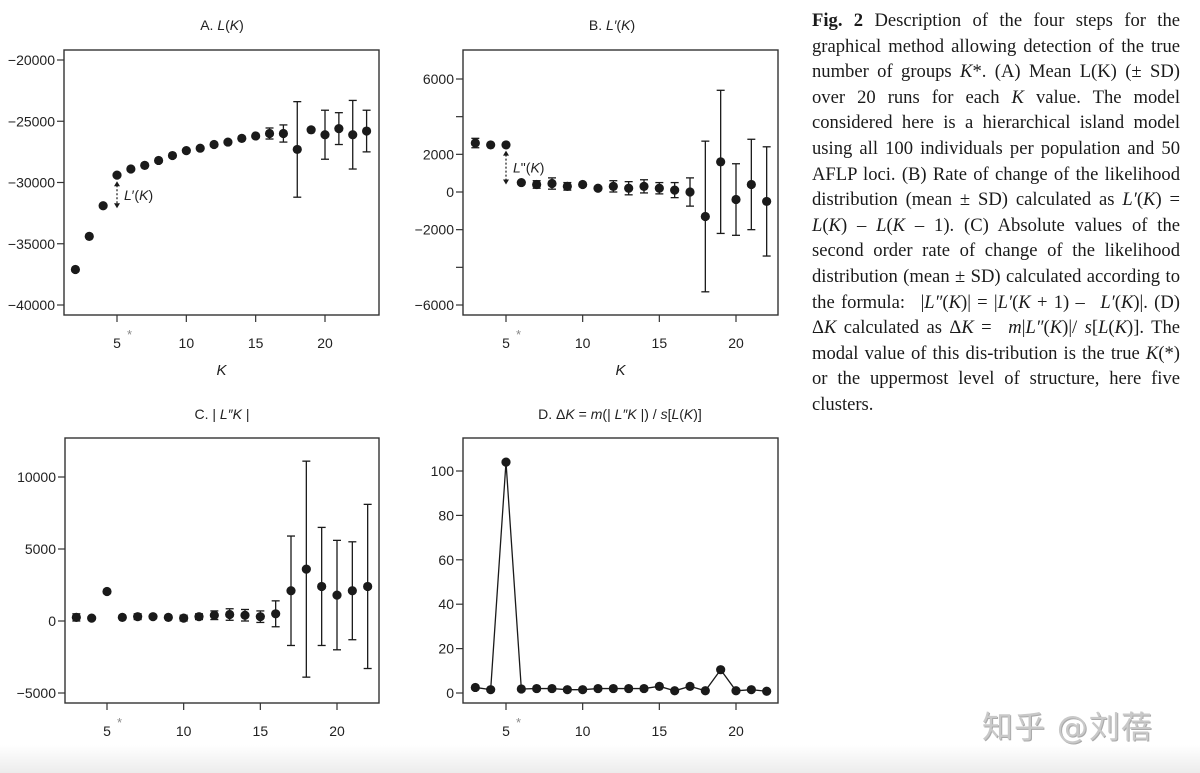 This screenshot has height=773, width=1200. What do you see at coordinates (40, 549) in the screenshot?
I see `y-tick-label: 5000` at bounding box center [40, 549].